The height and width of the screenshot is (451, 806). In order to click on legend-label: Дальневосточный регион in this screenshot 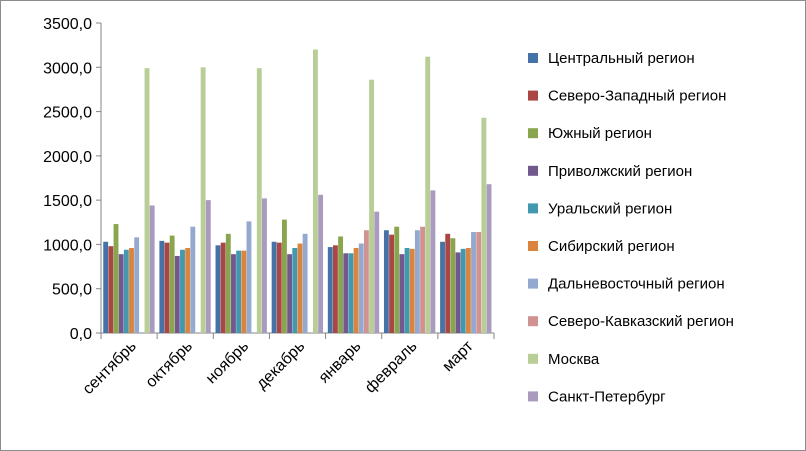, I will do `click(636, 284)`.